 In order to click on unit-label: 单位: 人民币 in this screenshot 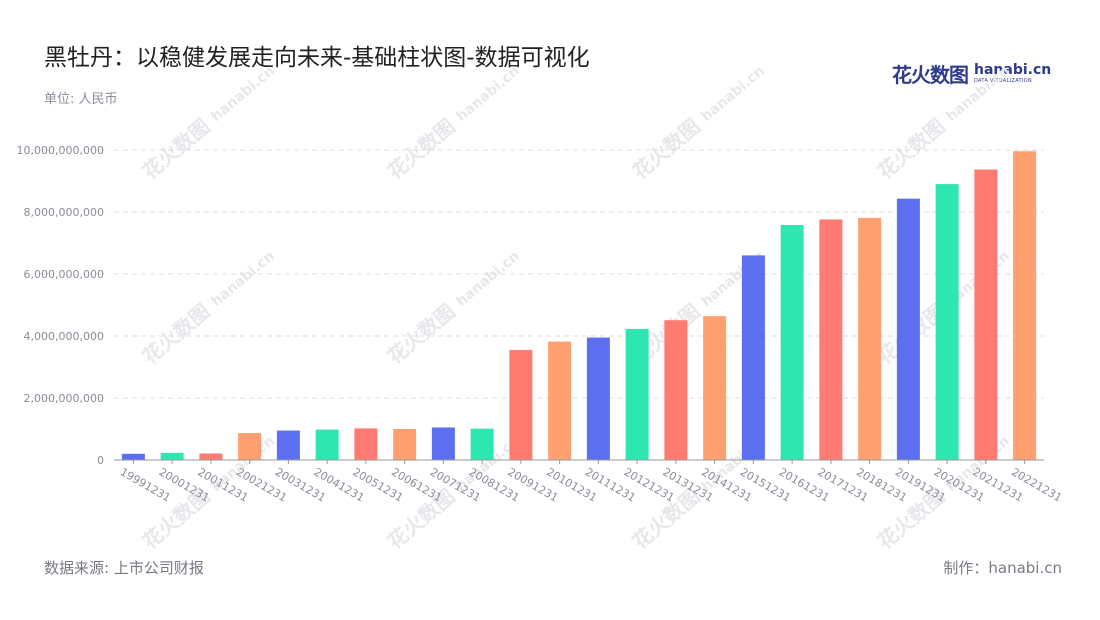, I will do `click(81, 99)`.